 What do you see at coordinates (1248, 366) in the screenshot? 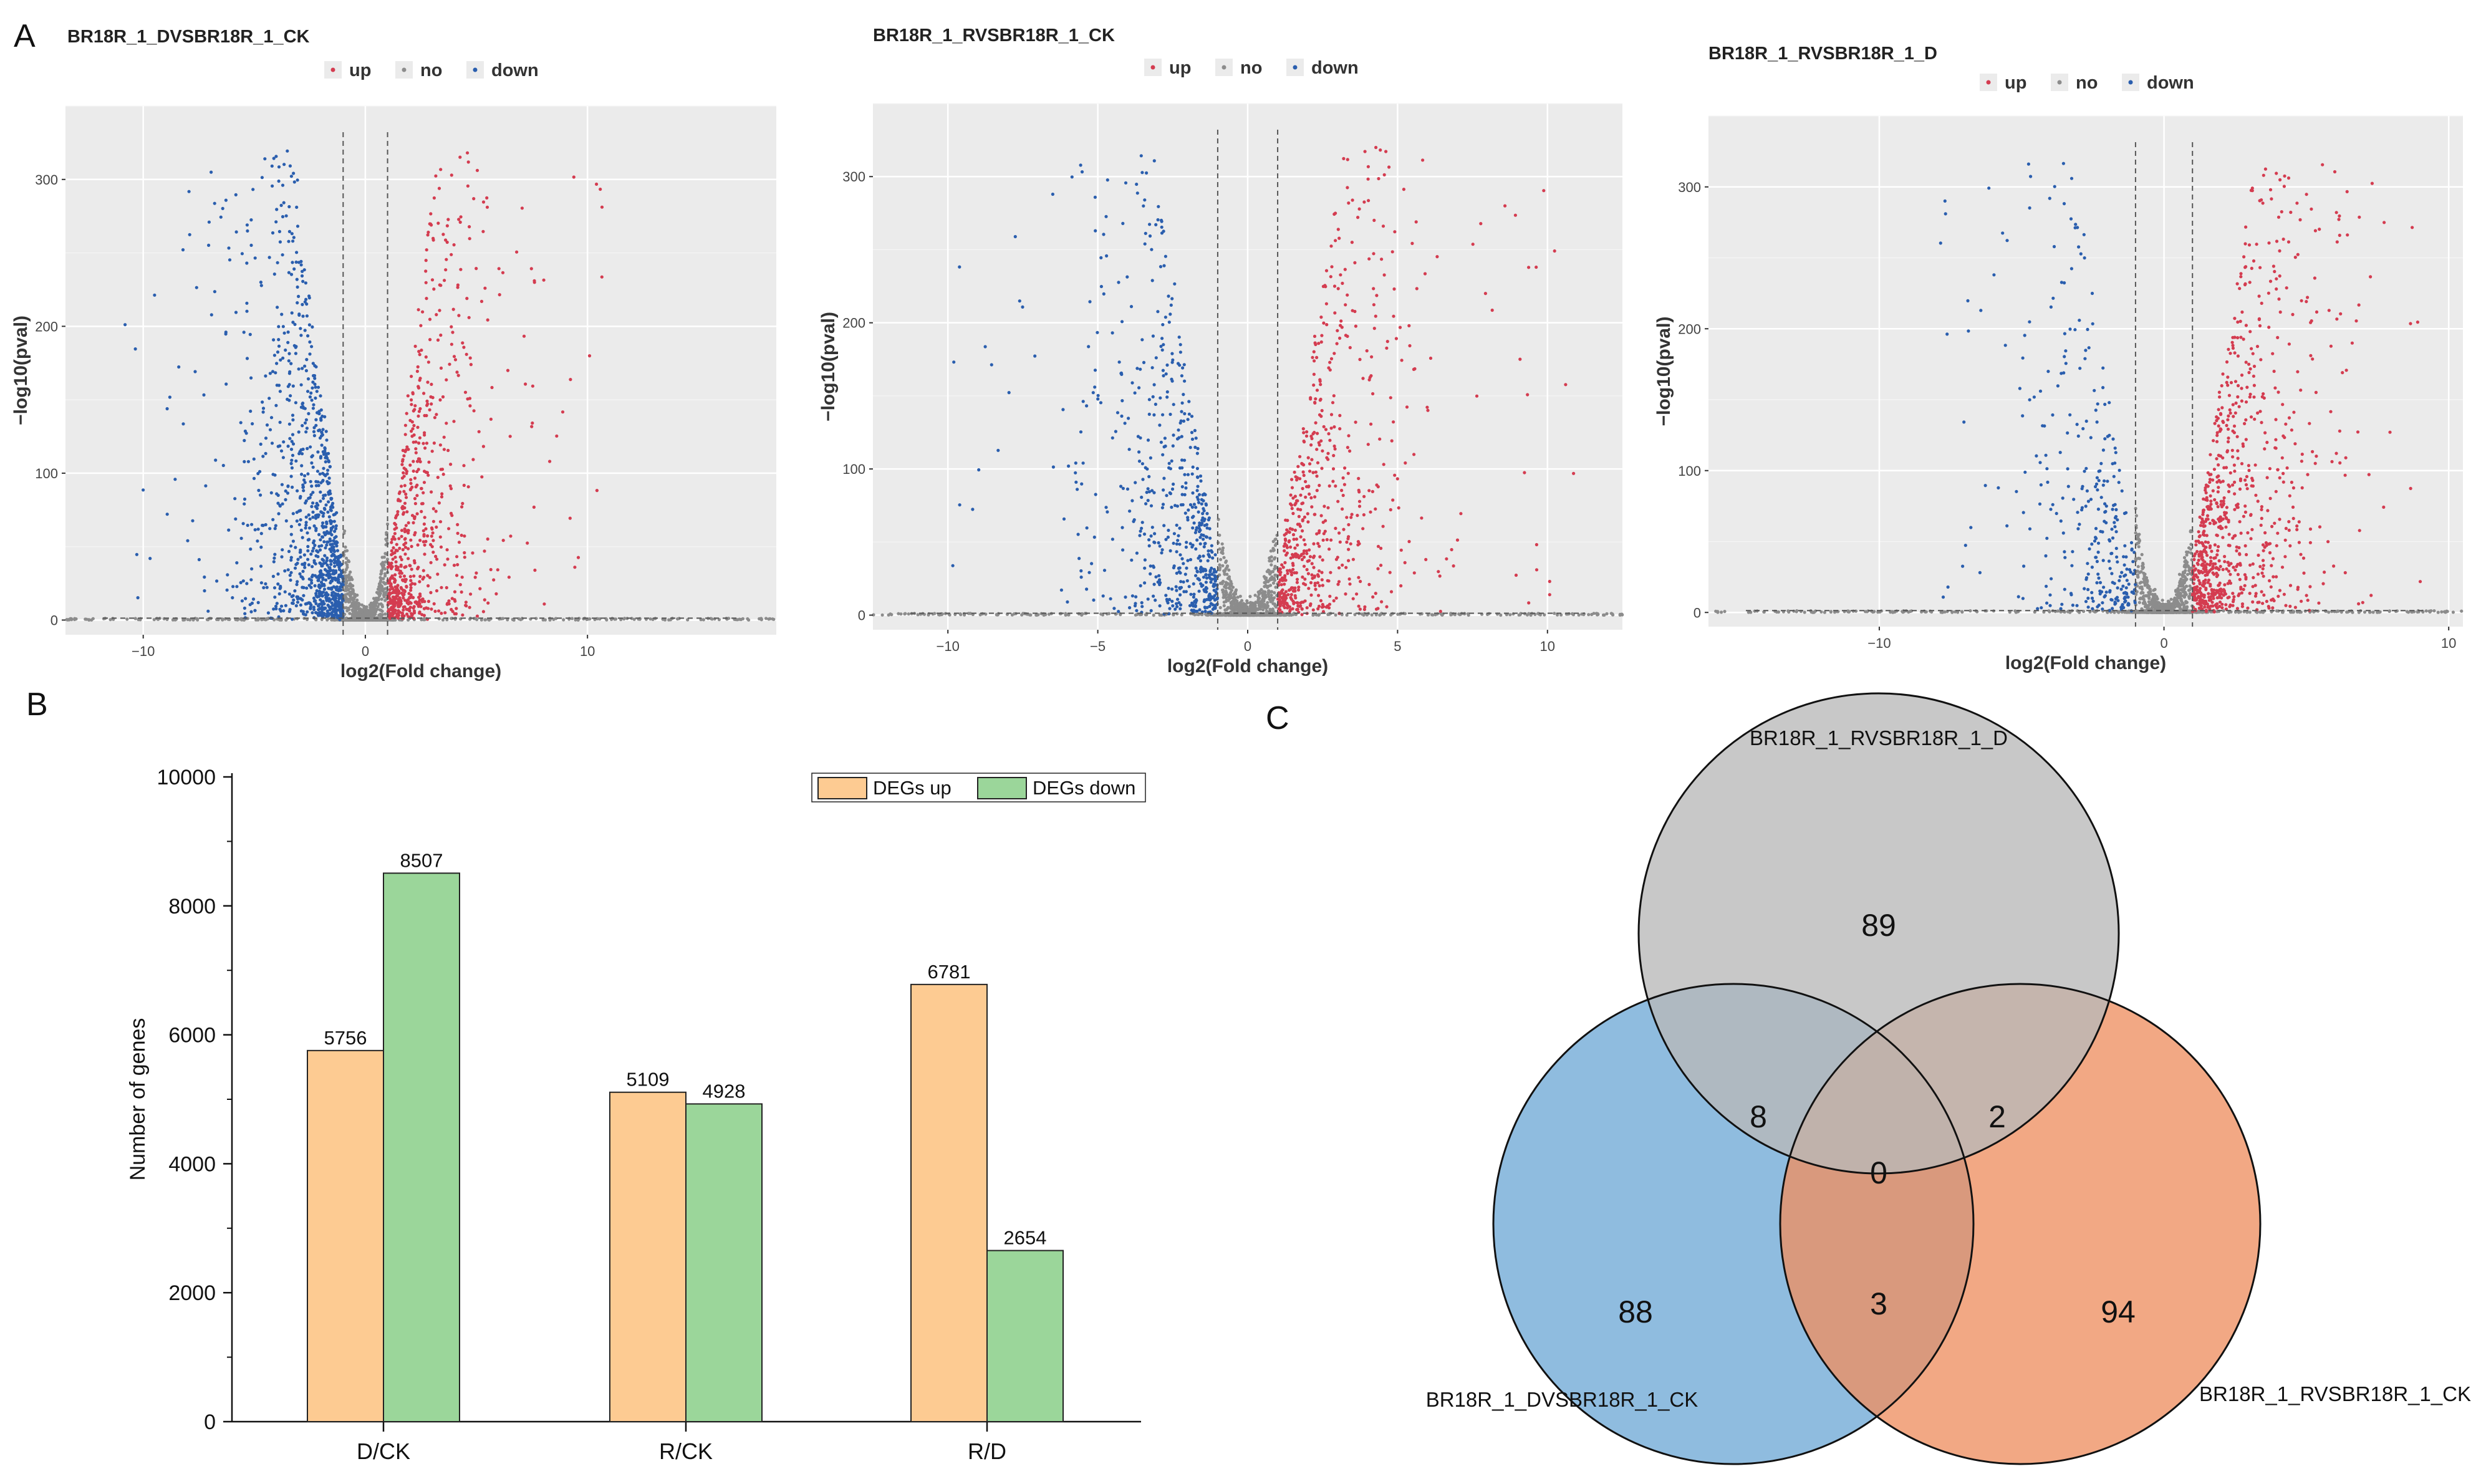
I see `grid` at bounding box center [1248, 366].